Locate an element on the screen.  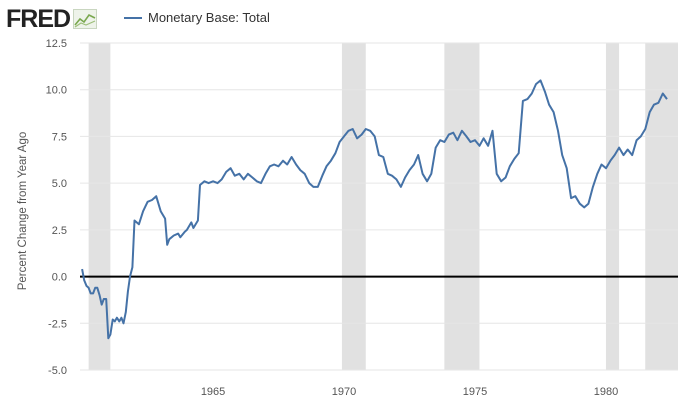
x-tick-label: 1980 is located at coordinates (606, 392).